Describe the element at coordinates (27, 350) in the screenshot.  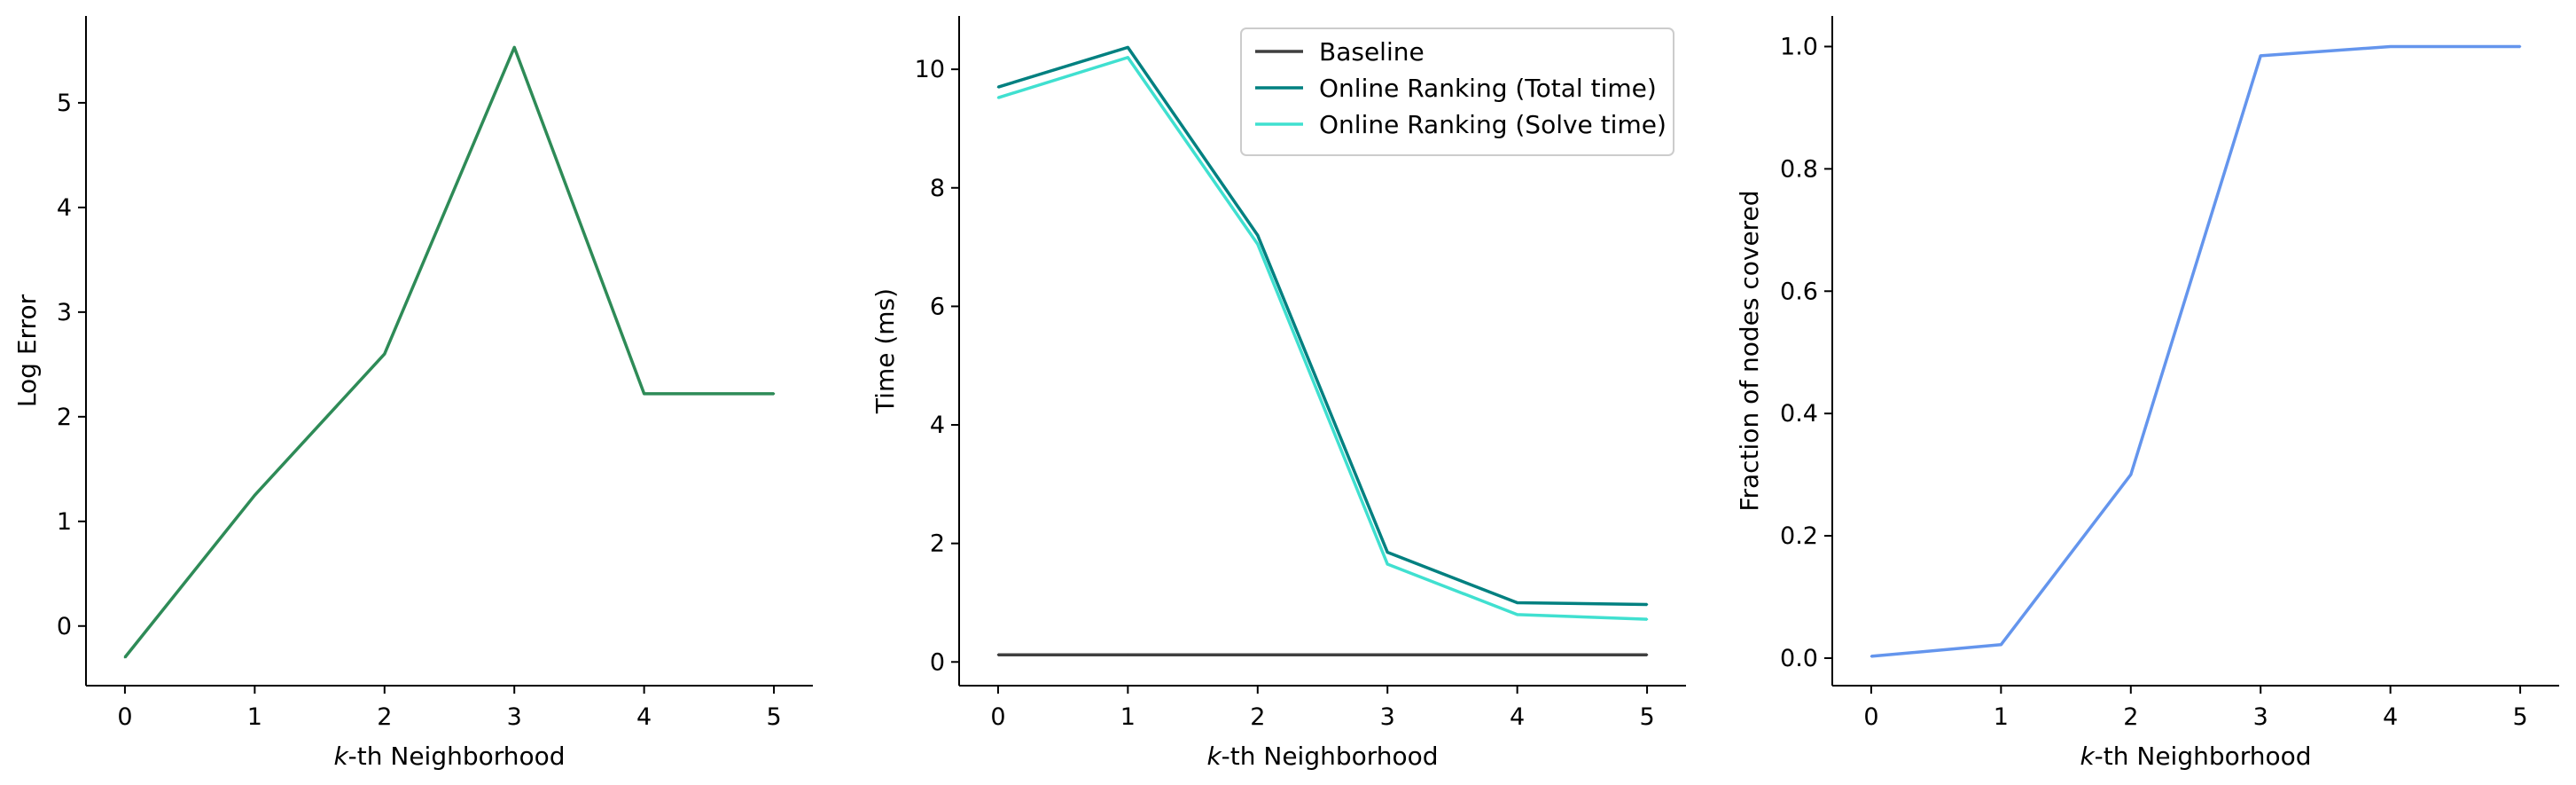
I see `y-axis-label: Log Error` at that location.